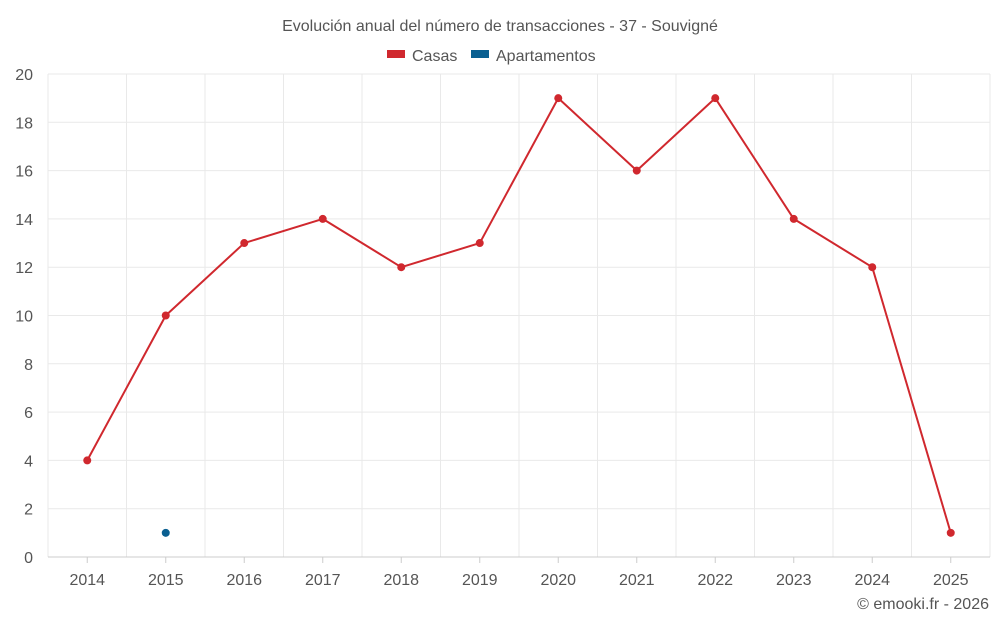 This screenshot has height=625, width=1000. Describe the element at coordinates (24, 172) in the screenshot. I see `y-tick-label: 16` at that location.